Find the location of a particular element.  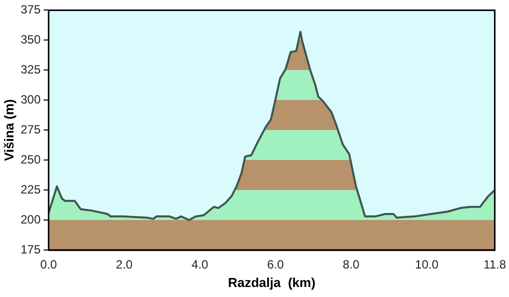

y-tick-label: 200 is located at coordinates (30, 219).